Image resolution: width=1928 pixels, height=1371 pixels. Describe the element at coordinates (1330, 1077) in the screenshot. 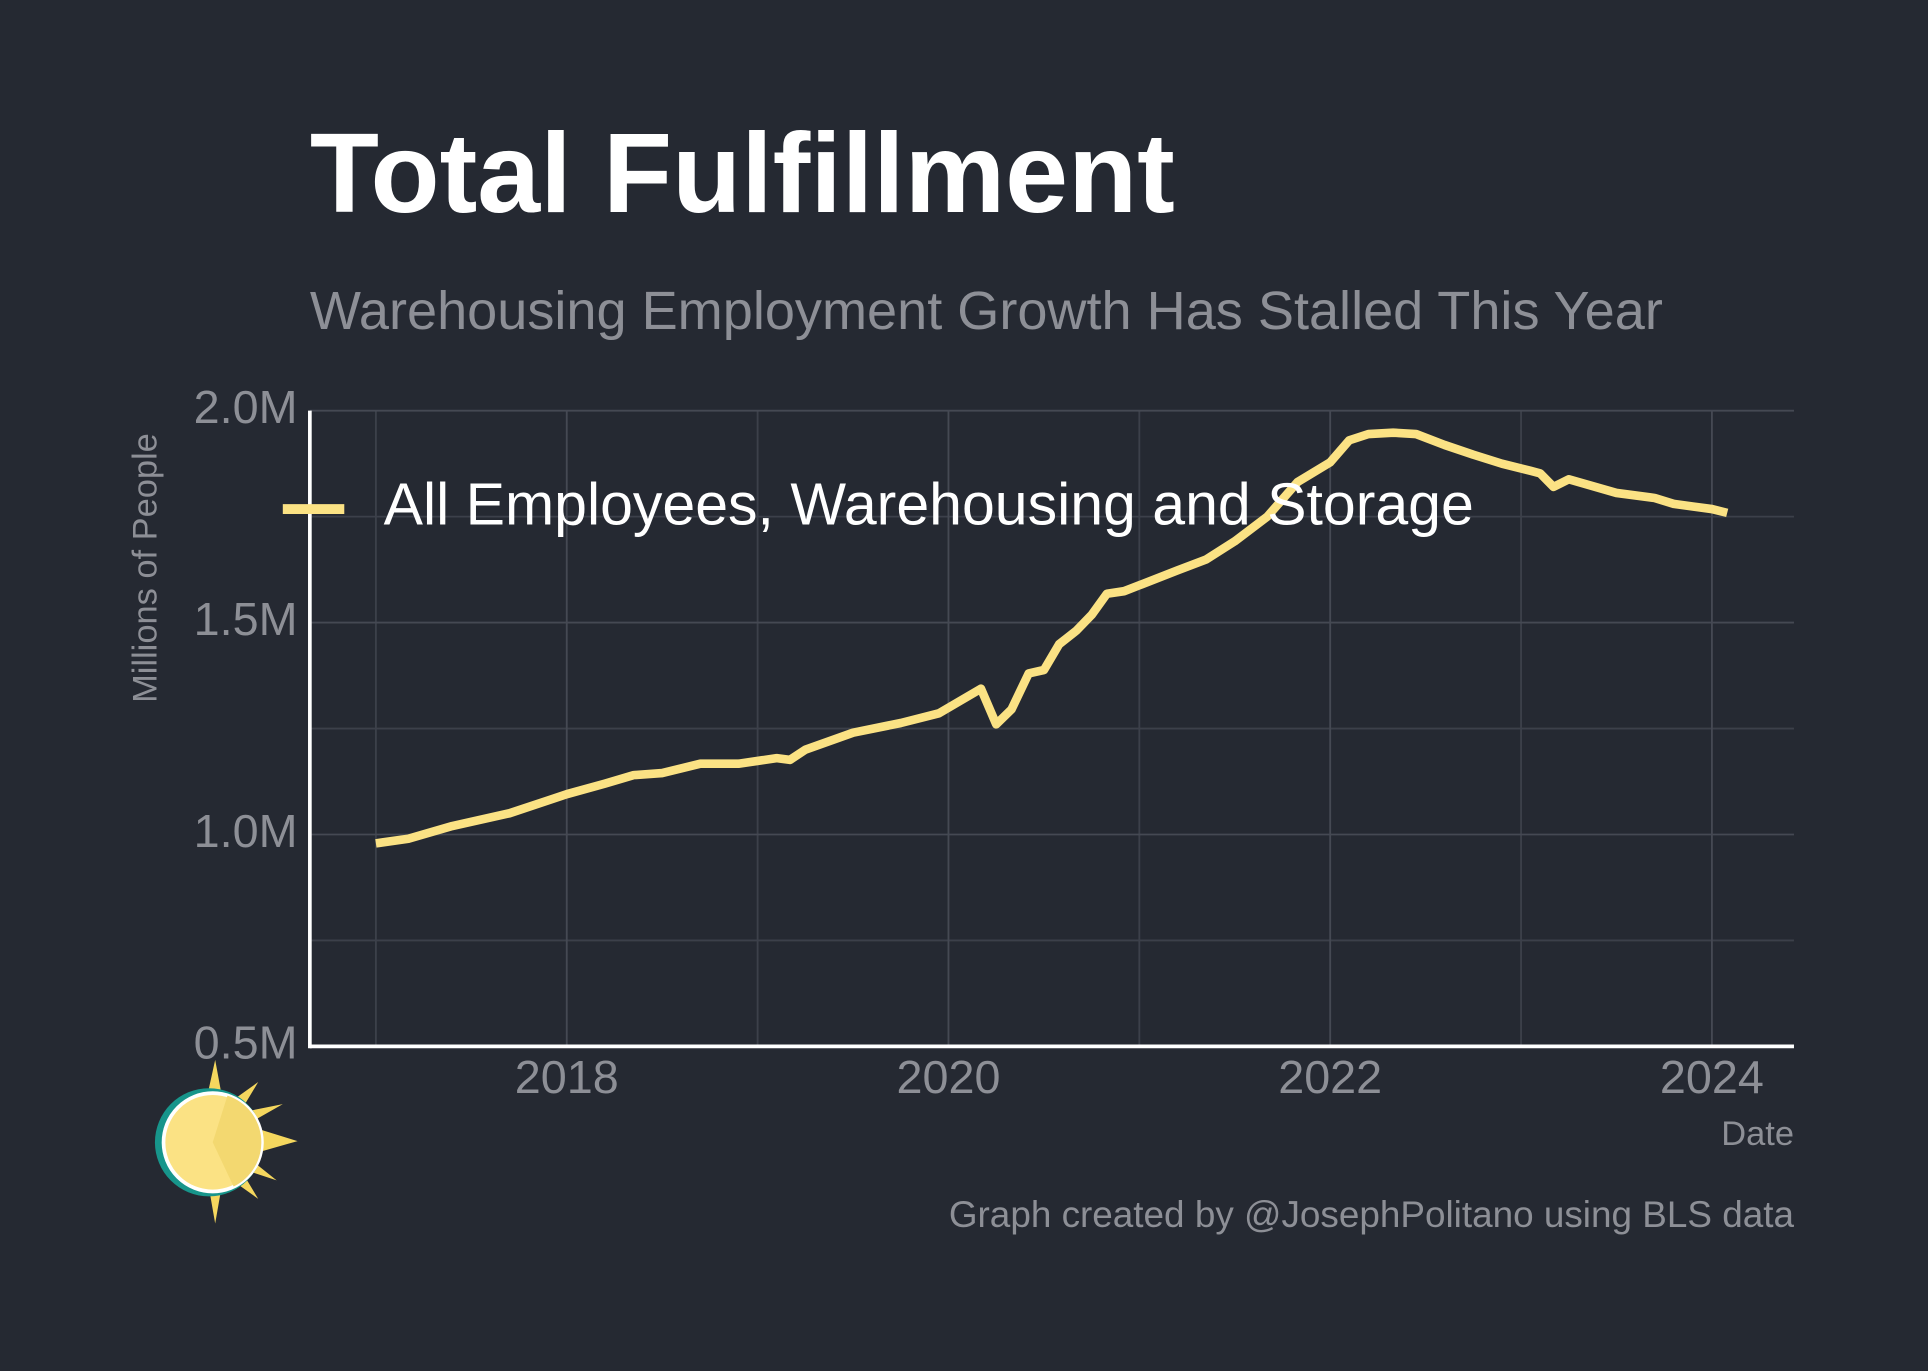

I see `x-tick-label: 2022` at that location.